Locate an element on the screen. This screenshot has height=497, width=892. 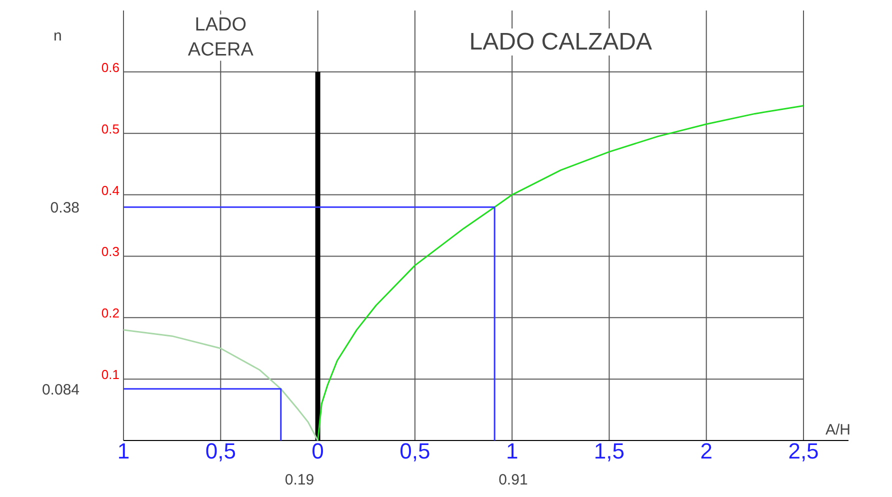
y-tick-label: 0.6 is located at coordinates (110, 67).